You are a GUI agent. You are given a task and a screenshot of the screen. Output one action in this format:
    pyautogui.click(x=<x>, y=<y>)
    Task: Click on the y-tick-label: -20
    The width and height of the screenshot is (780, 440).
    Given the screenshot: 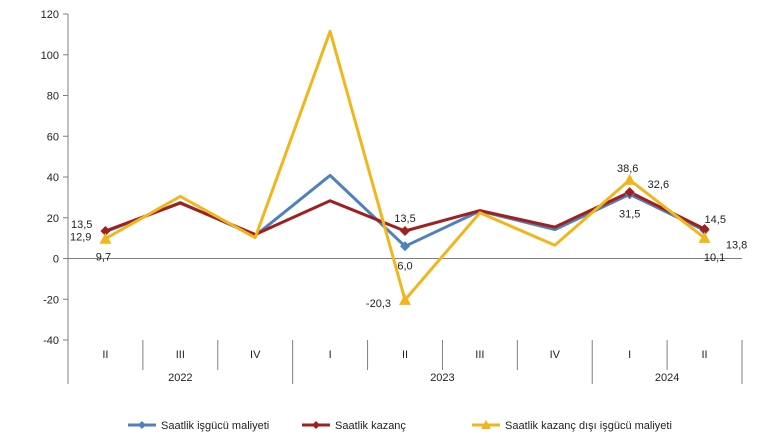 What is the action you would take?
    pyautogui.click(x=51, y=300)
    